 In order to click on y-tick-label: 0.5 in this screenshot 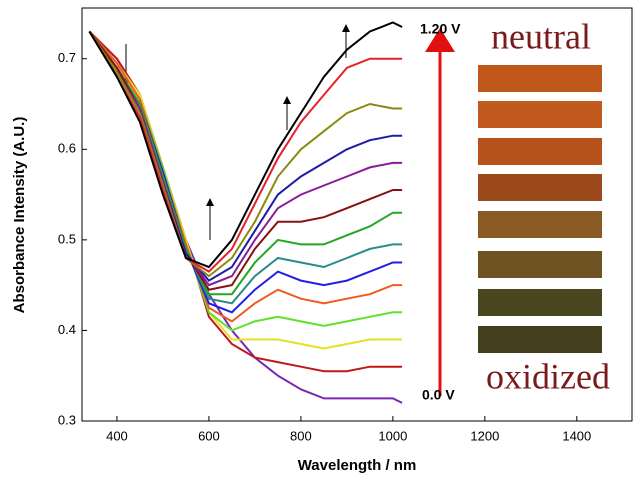, I will do `click(67, 238)`.